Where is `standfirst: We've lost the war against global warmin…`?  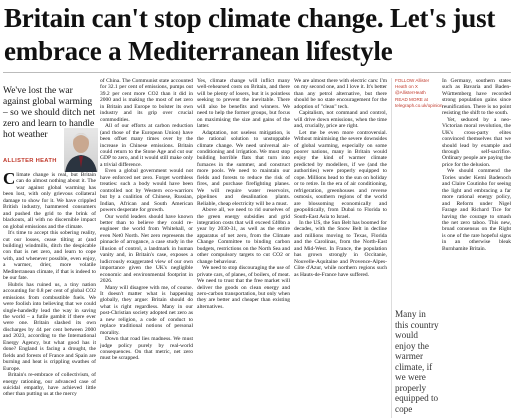 standfirst: We've lost the war against global warmin… is located at coordinates (49, 113).